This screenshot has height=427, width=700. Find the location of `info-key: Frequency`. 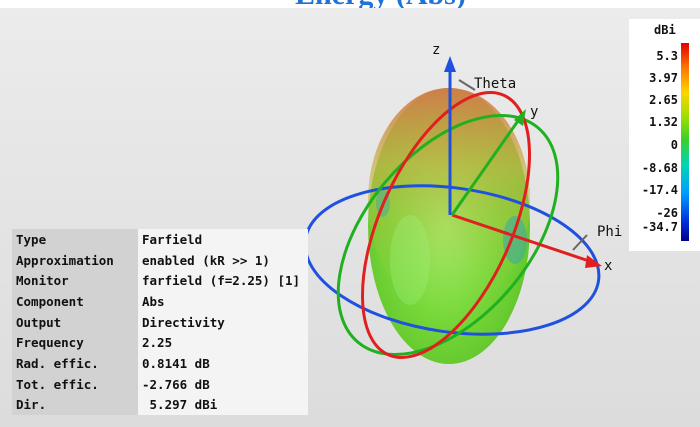

info-key: Frequency is located at coordinates (75, 343).